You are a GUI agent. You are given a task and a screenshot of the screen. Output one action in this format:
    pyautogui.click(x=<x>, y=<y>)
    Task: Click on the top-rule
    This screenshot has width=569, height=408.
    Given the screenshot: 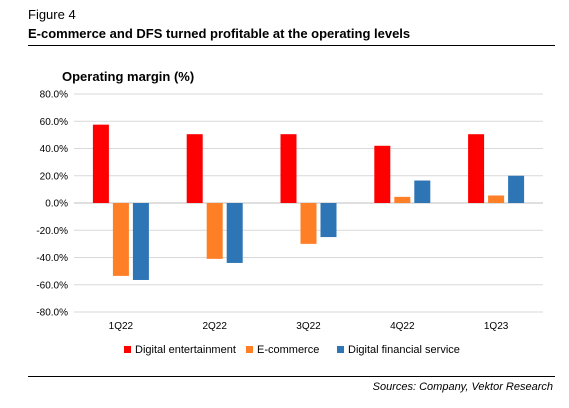 What is the action you would take?
    pyautogui.click(x=291, y=45)
    